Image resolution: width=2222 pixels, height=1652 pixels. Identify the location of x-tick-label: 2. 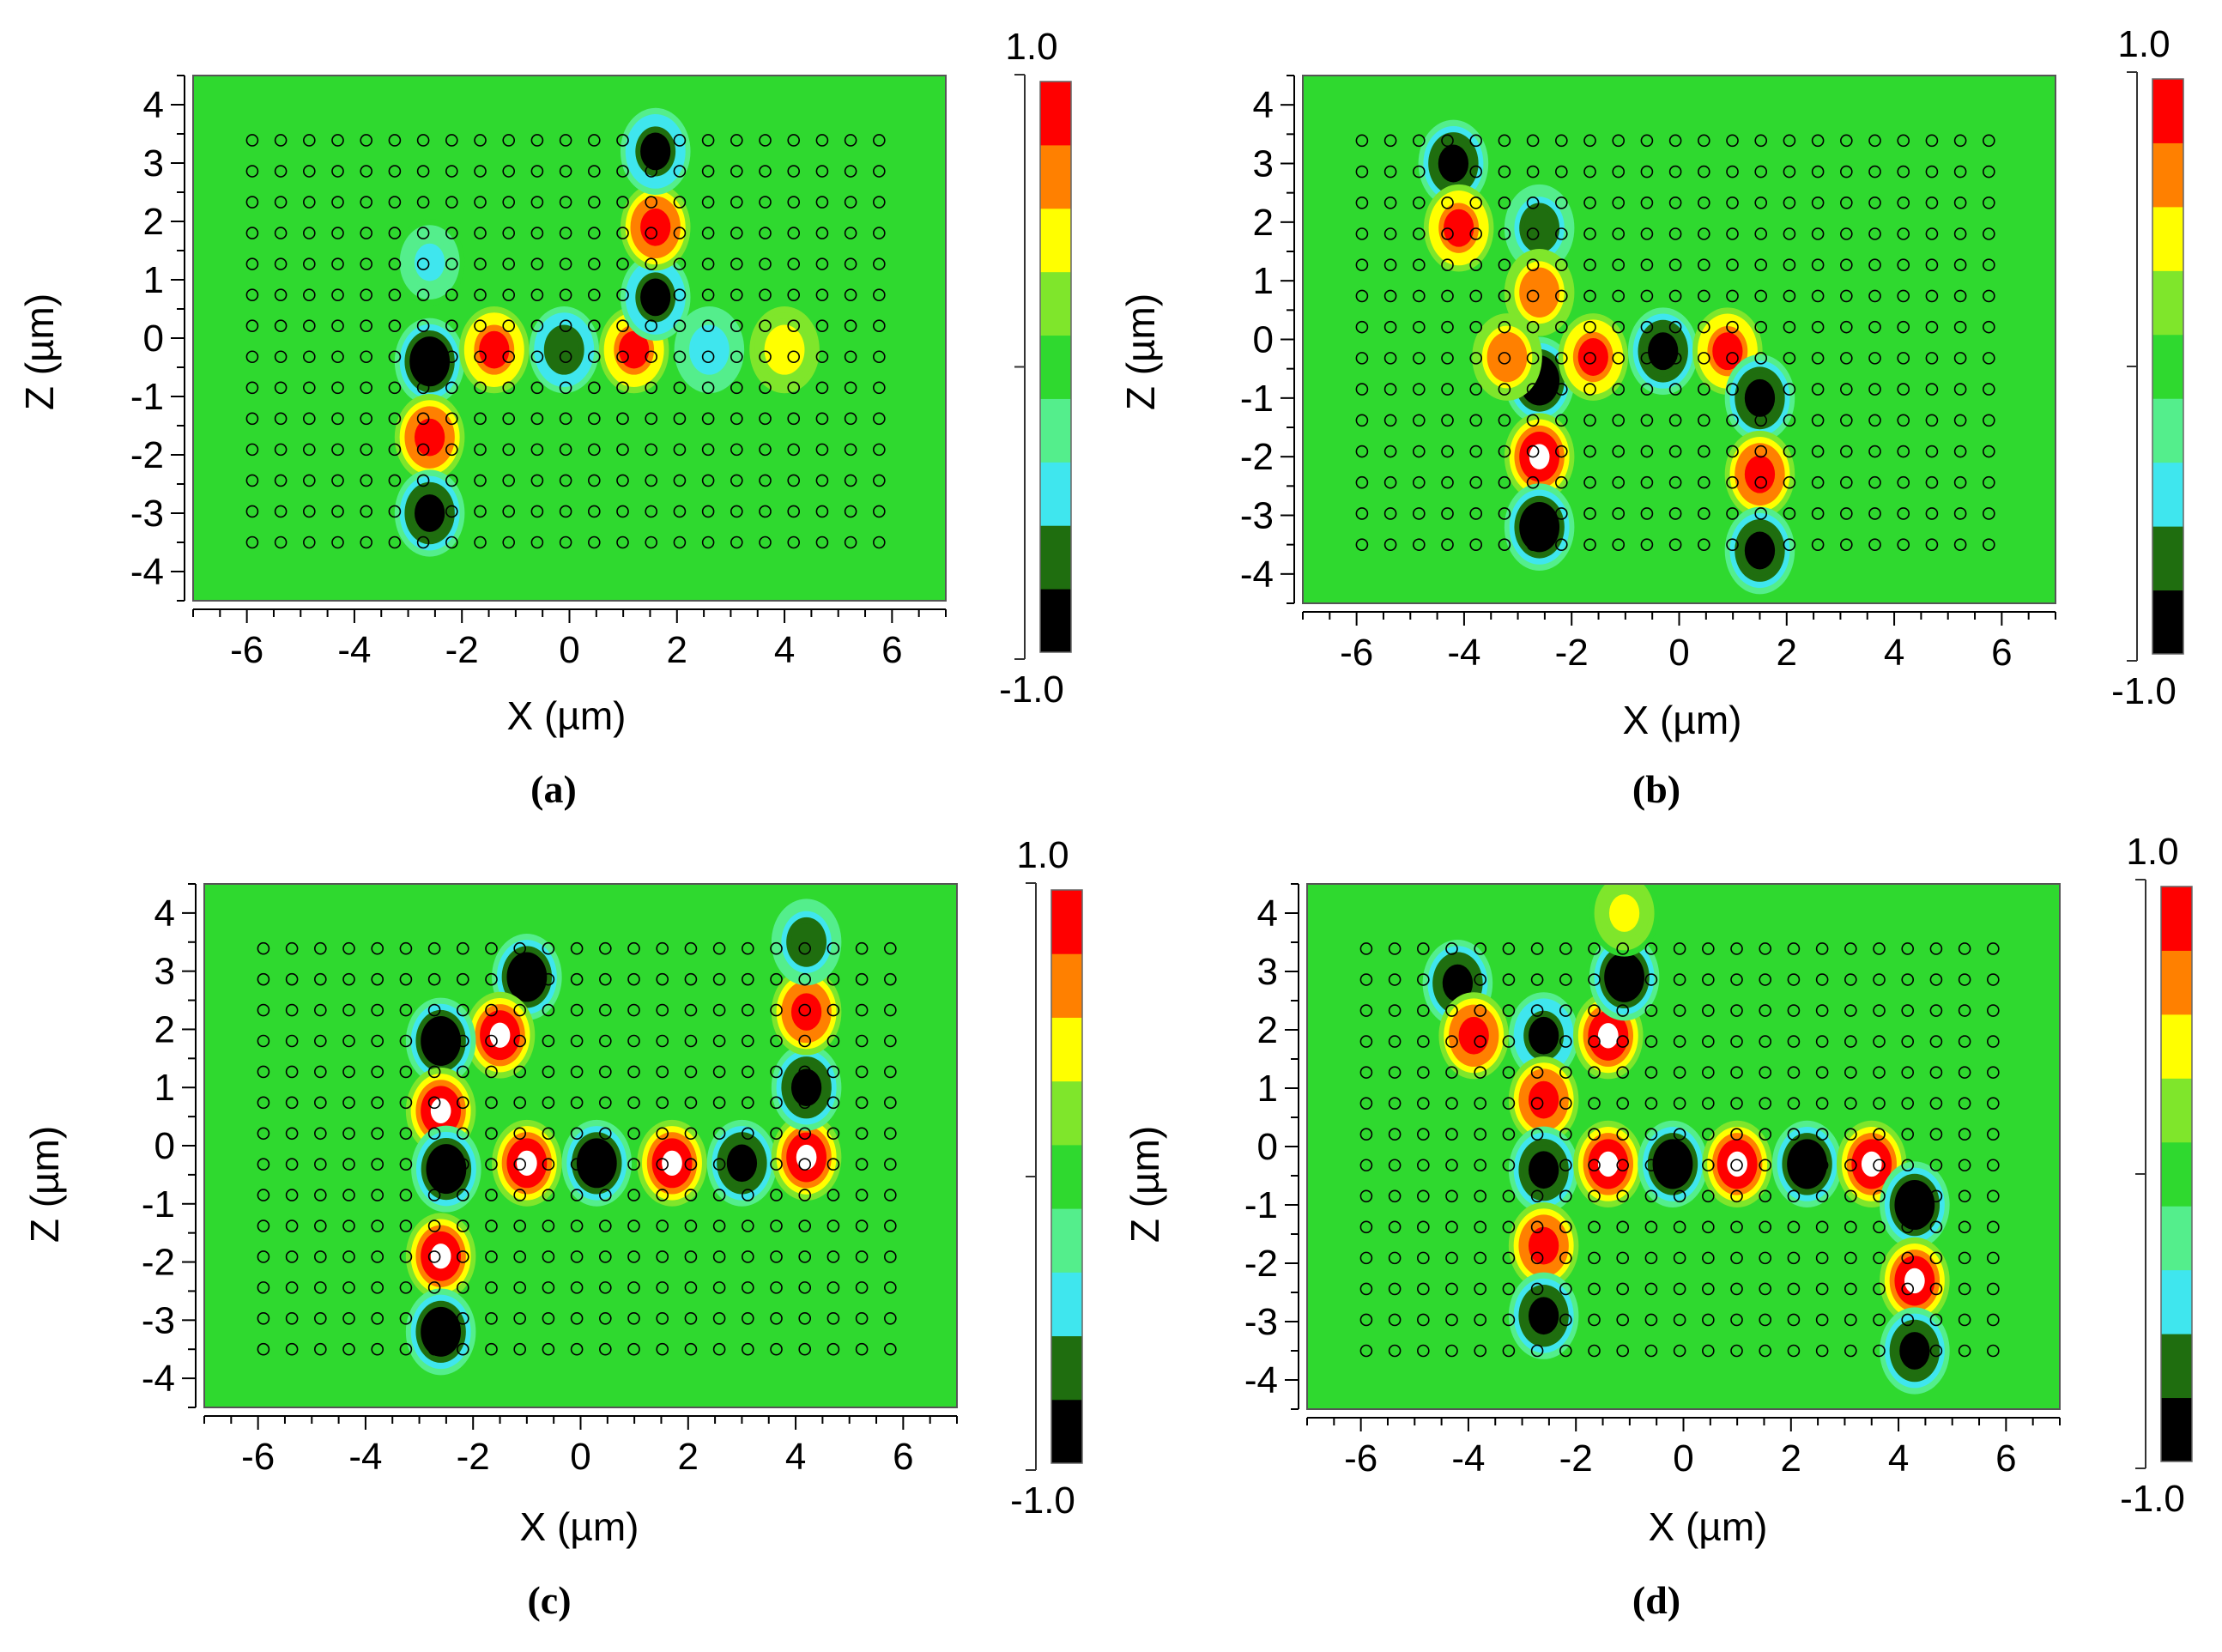
(1787, 653).